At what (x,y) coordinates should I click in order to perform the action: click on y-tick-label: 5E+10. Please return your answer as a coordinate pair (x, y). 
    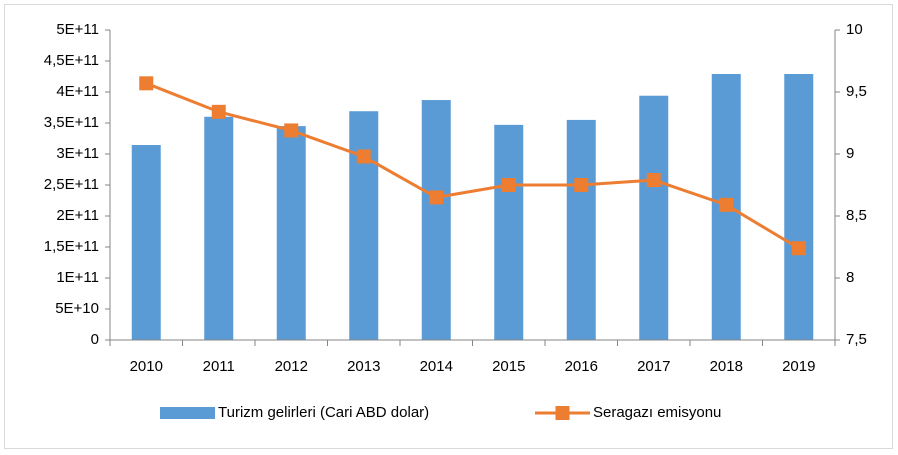
    Looking at the image, I should click on (77, 308).